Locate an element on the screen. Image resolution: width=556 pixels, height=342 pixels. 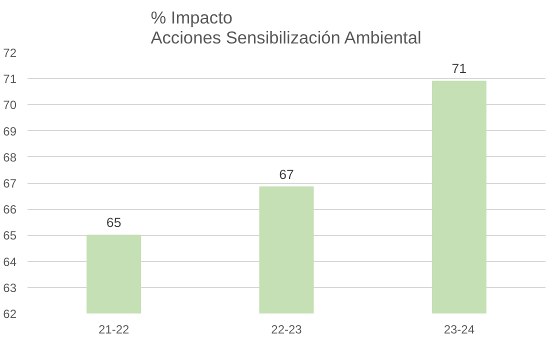
y-tick-label: 72 is located at coordinates (10, 53).